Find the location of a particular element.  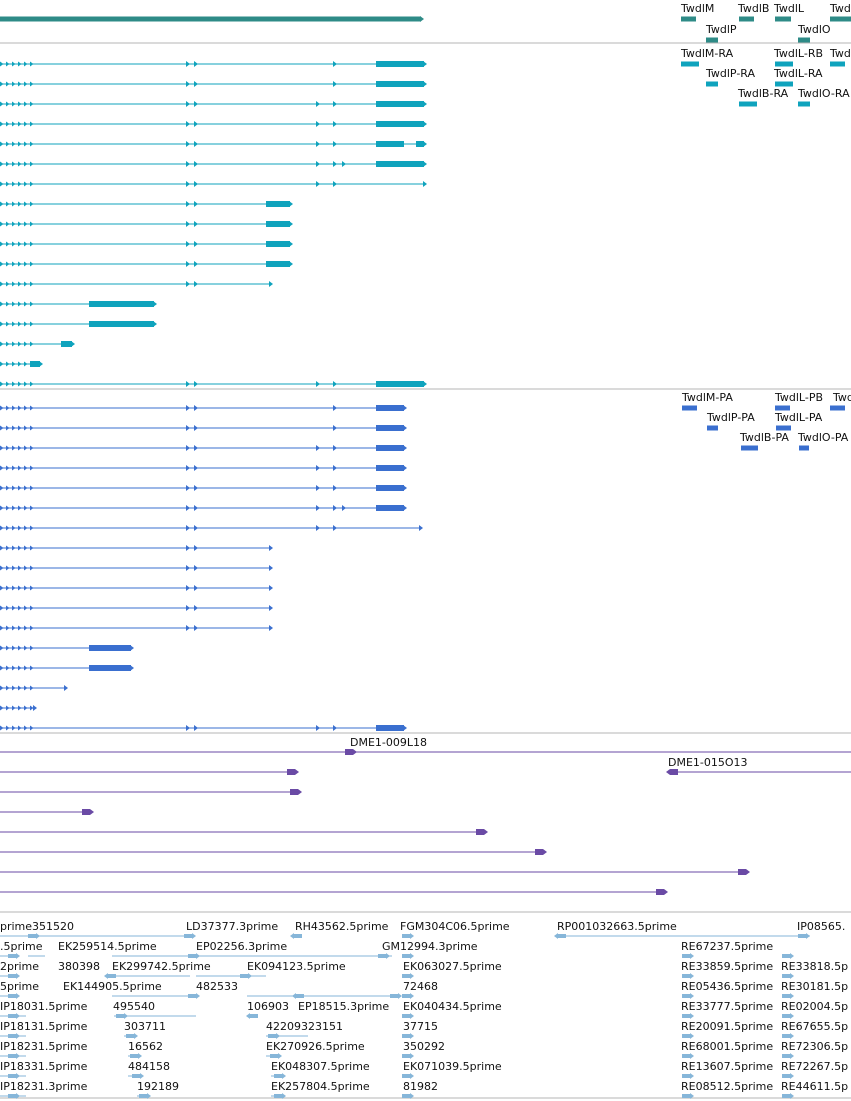

feature-label: FGM304C06.5prime is located at coordinates (455, 926).